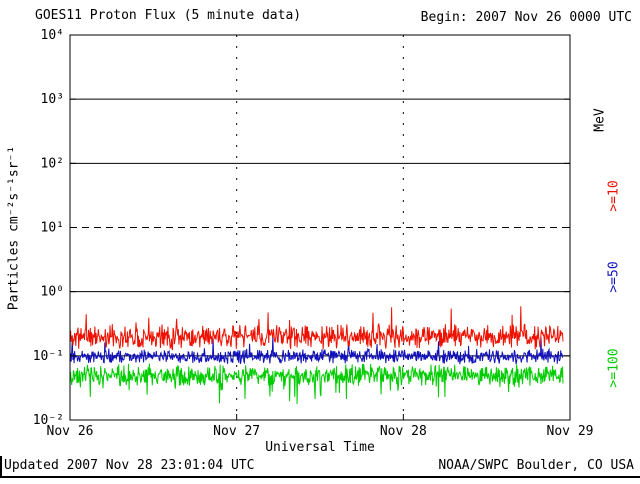  I want to click on y-tick-label: 10⁴, so click(52, 35).